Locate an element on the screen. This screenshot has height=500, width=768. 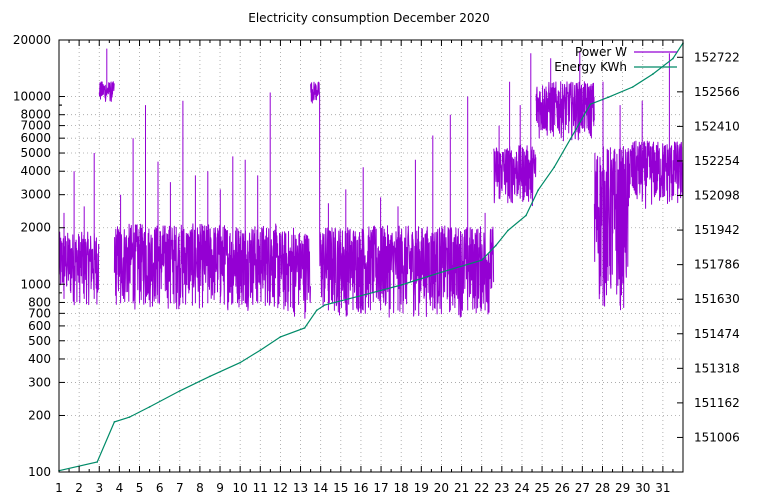
x-tick-label: 19 is located at coordinates (421, 488).